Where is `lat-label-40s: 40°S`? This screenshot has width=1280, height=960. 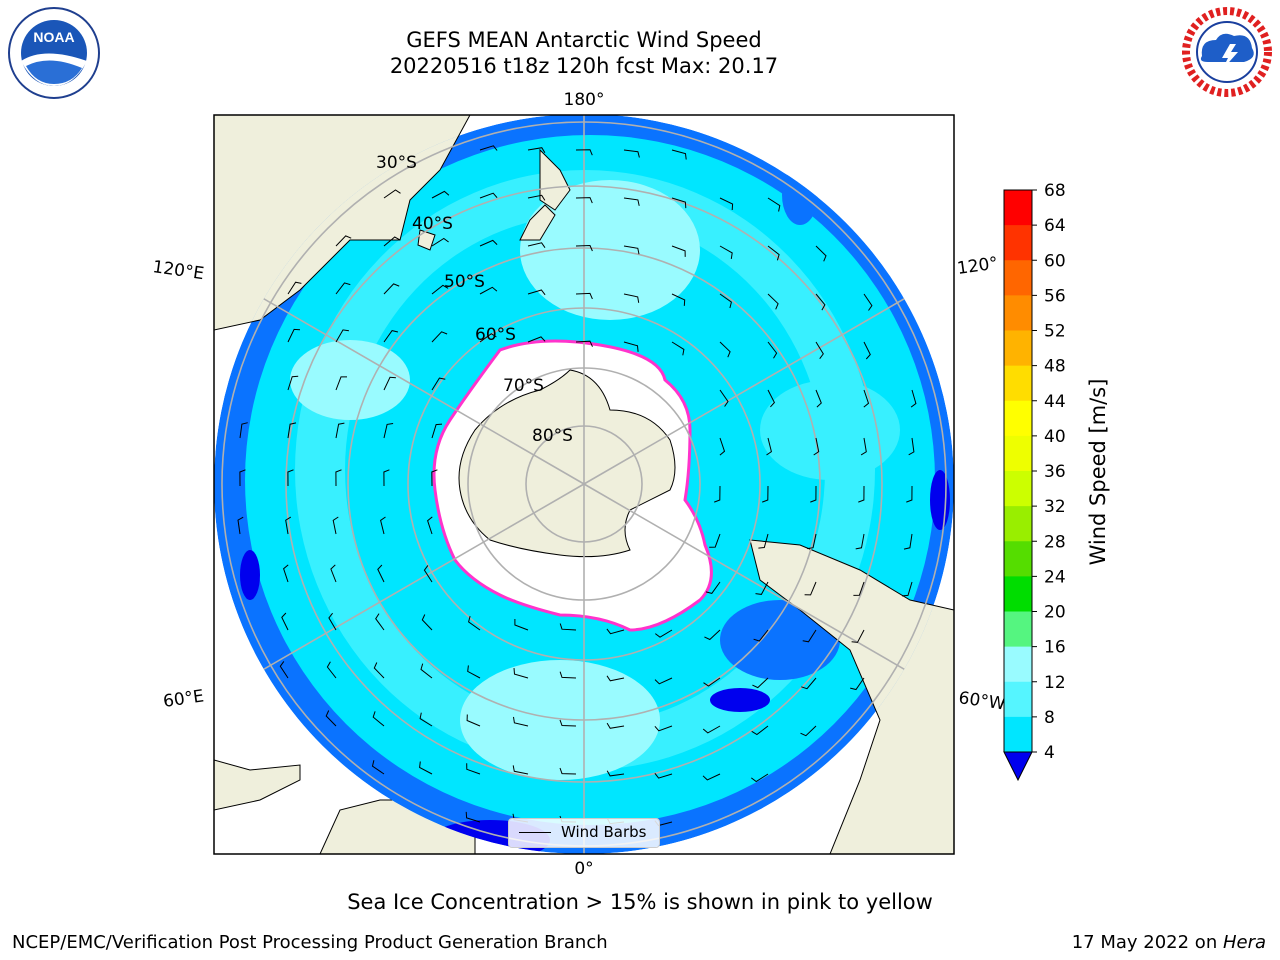
lat-label-40s: 40°S is located at coordinates (432, 224).